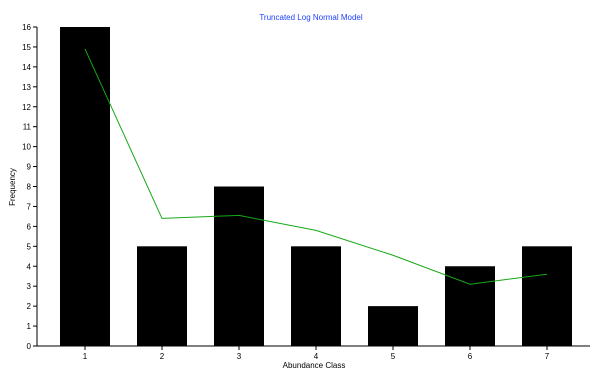 This screenshot has height=370, width=590. I want to click on y-tick-label: 1, so click(29, 326).